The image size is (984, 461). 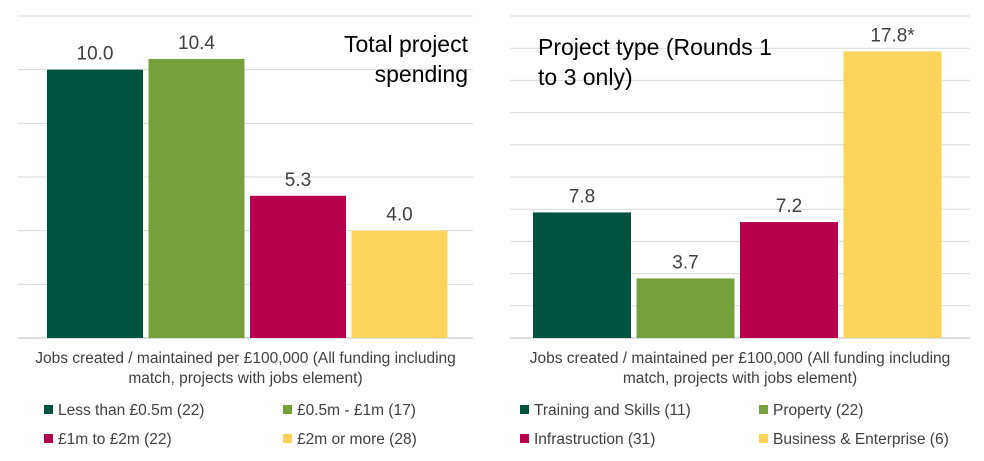 What do you see at coordinates (115, 439) in the screenshot?
I see `legend-entry: £1m to £2m (22)` at bounding box center [115, 439].